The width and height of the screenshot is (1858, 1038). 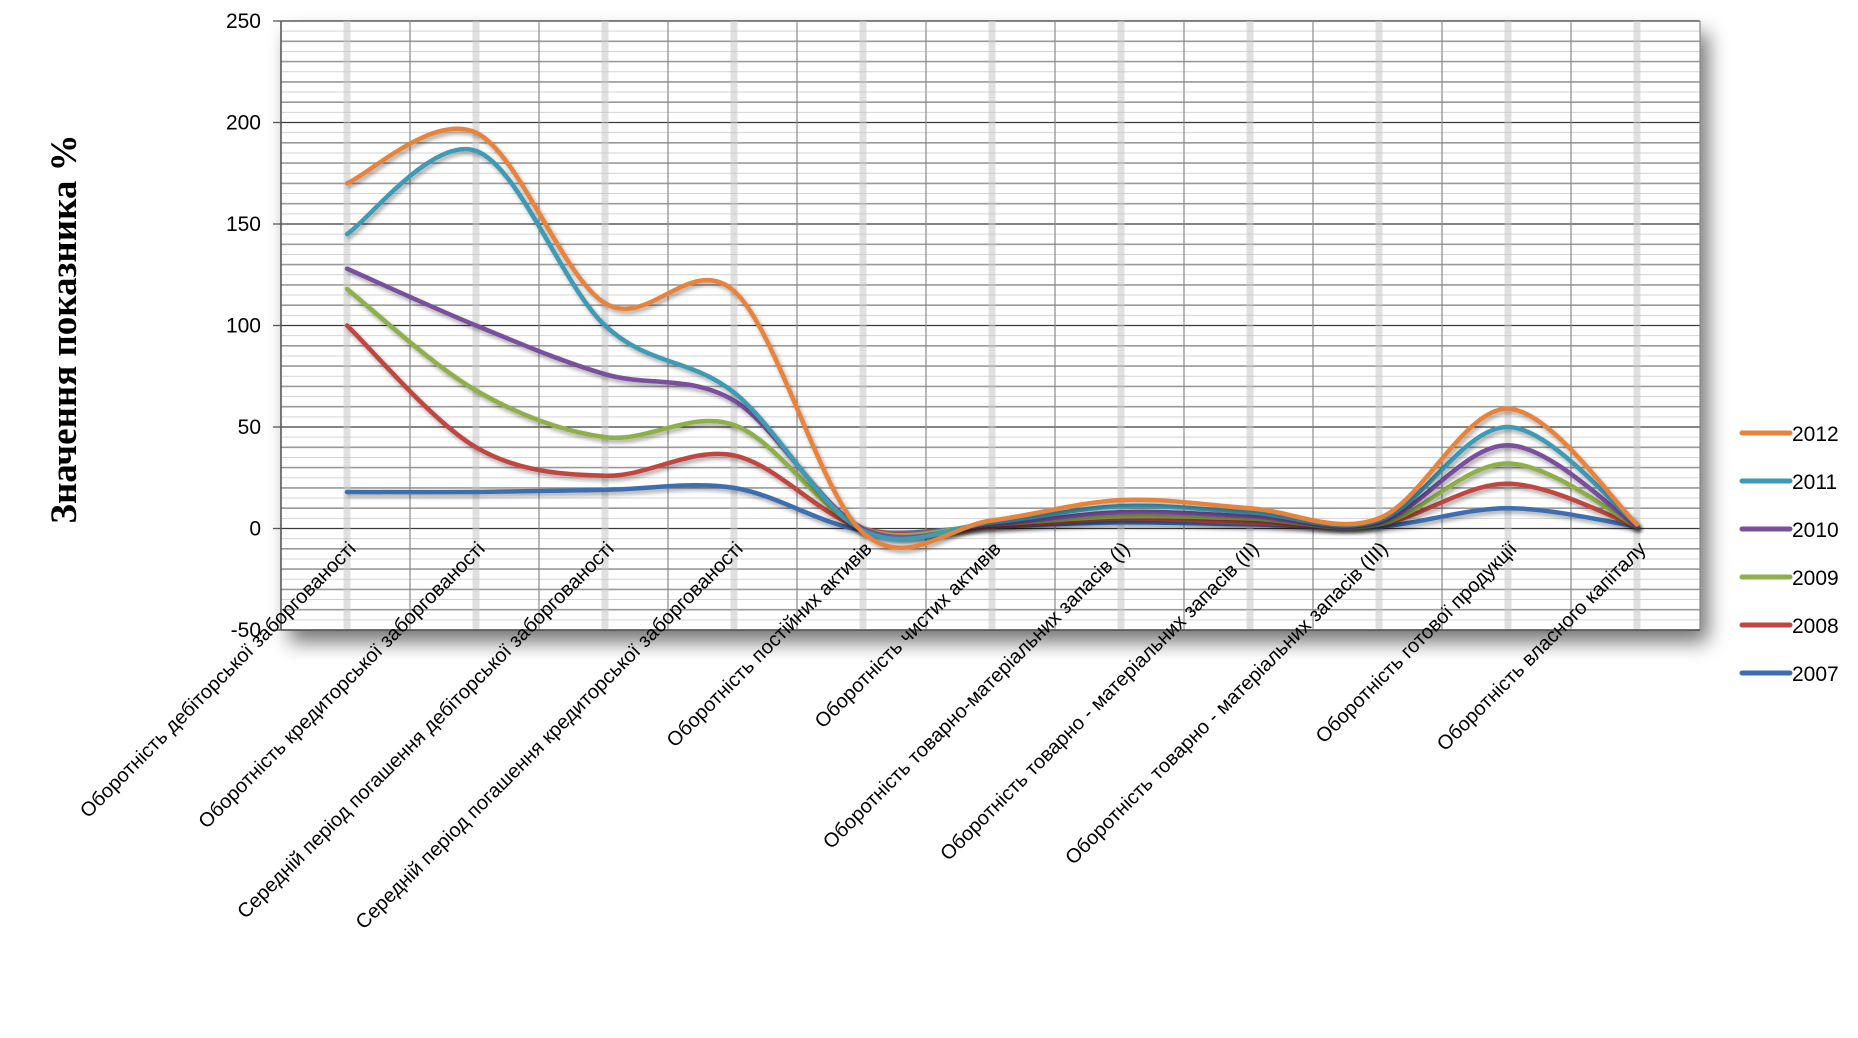 What do you see at coordinates (243, 326) in the screenshot?
I see `y-tick-label: 100` at bounding box center [243, 326].